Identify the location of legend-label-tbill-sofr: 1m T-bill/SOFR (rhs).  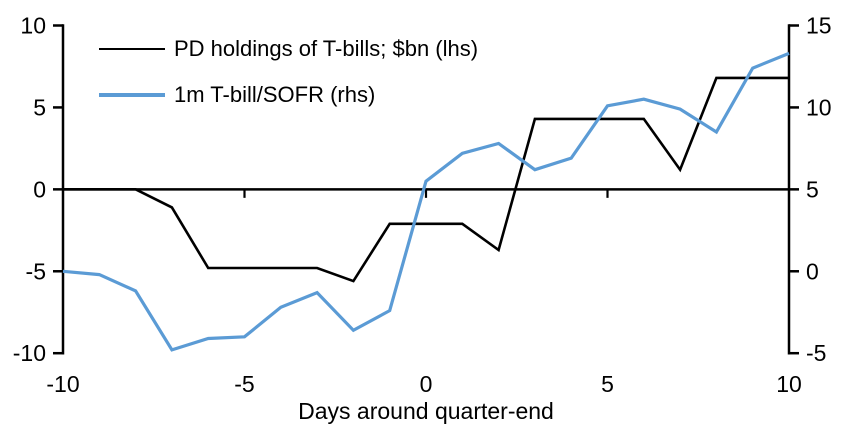
(275, 94).